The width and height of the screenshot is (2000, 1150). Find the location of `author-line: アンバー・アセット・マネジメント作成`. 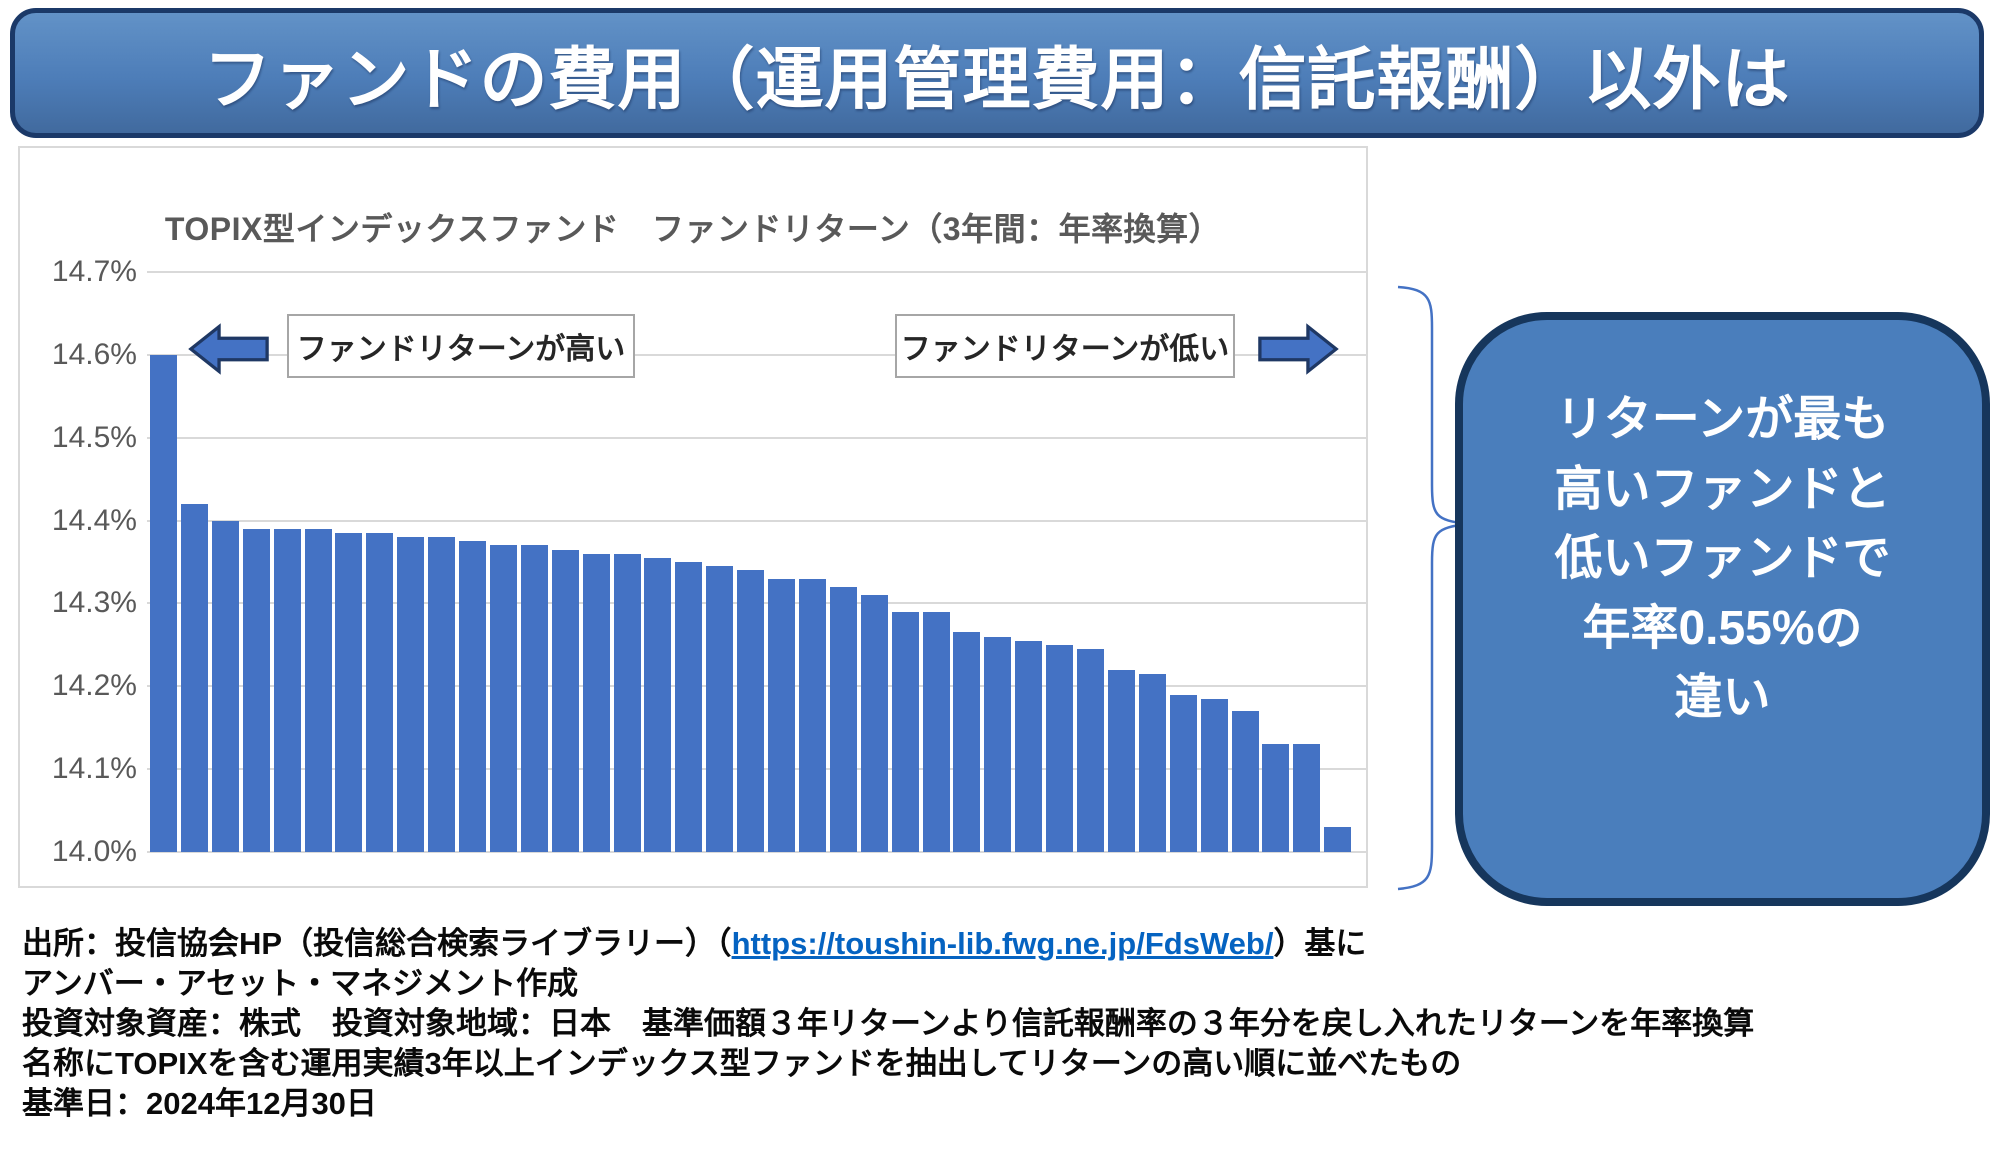

author-line: アンバー・アセット・マネジメント作成 is located at coordinates (300, 983).